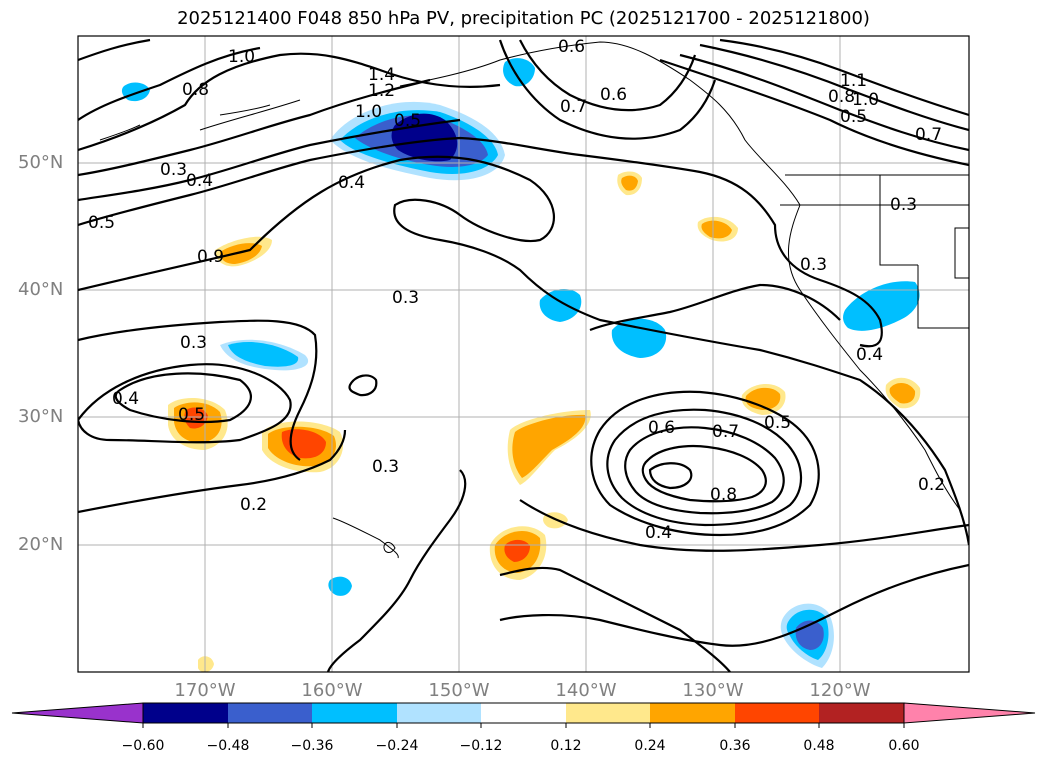  I want to click on lat-label: 20°N, so click(41, 544).